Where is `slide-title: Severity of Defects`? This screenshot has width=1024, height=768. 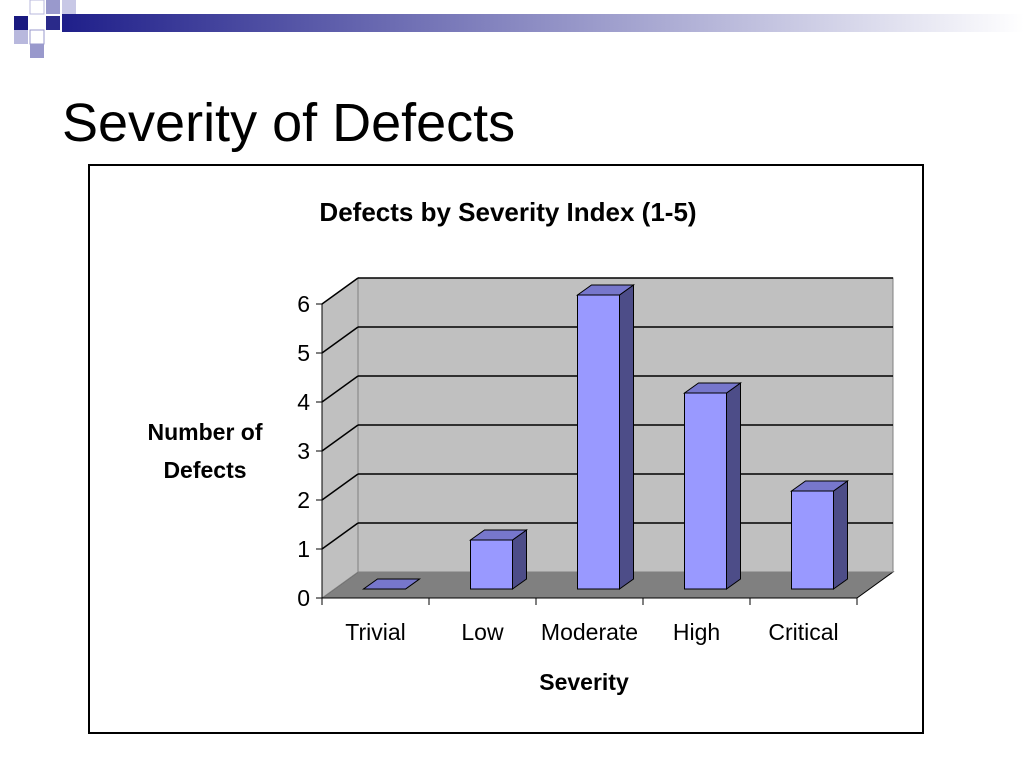
slide-title: Severity of Defects is located at coordinates (289, 123).